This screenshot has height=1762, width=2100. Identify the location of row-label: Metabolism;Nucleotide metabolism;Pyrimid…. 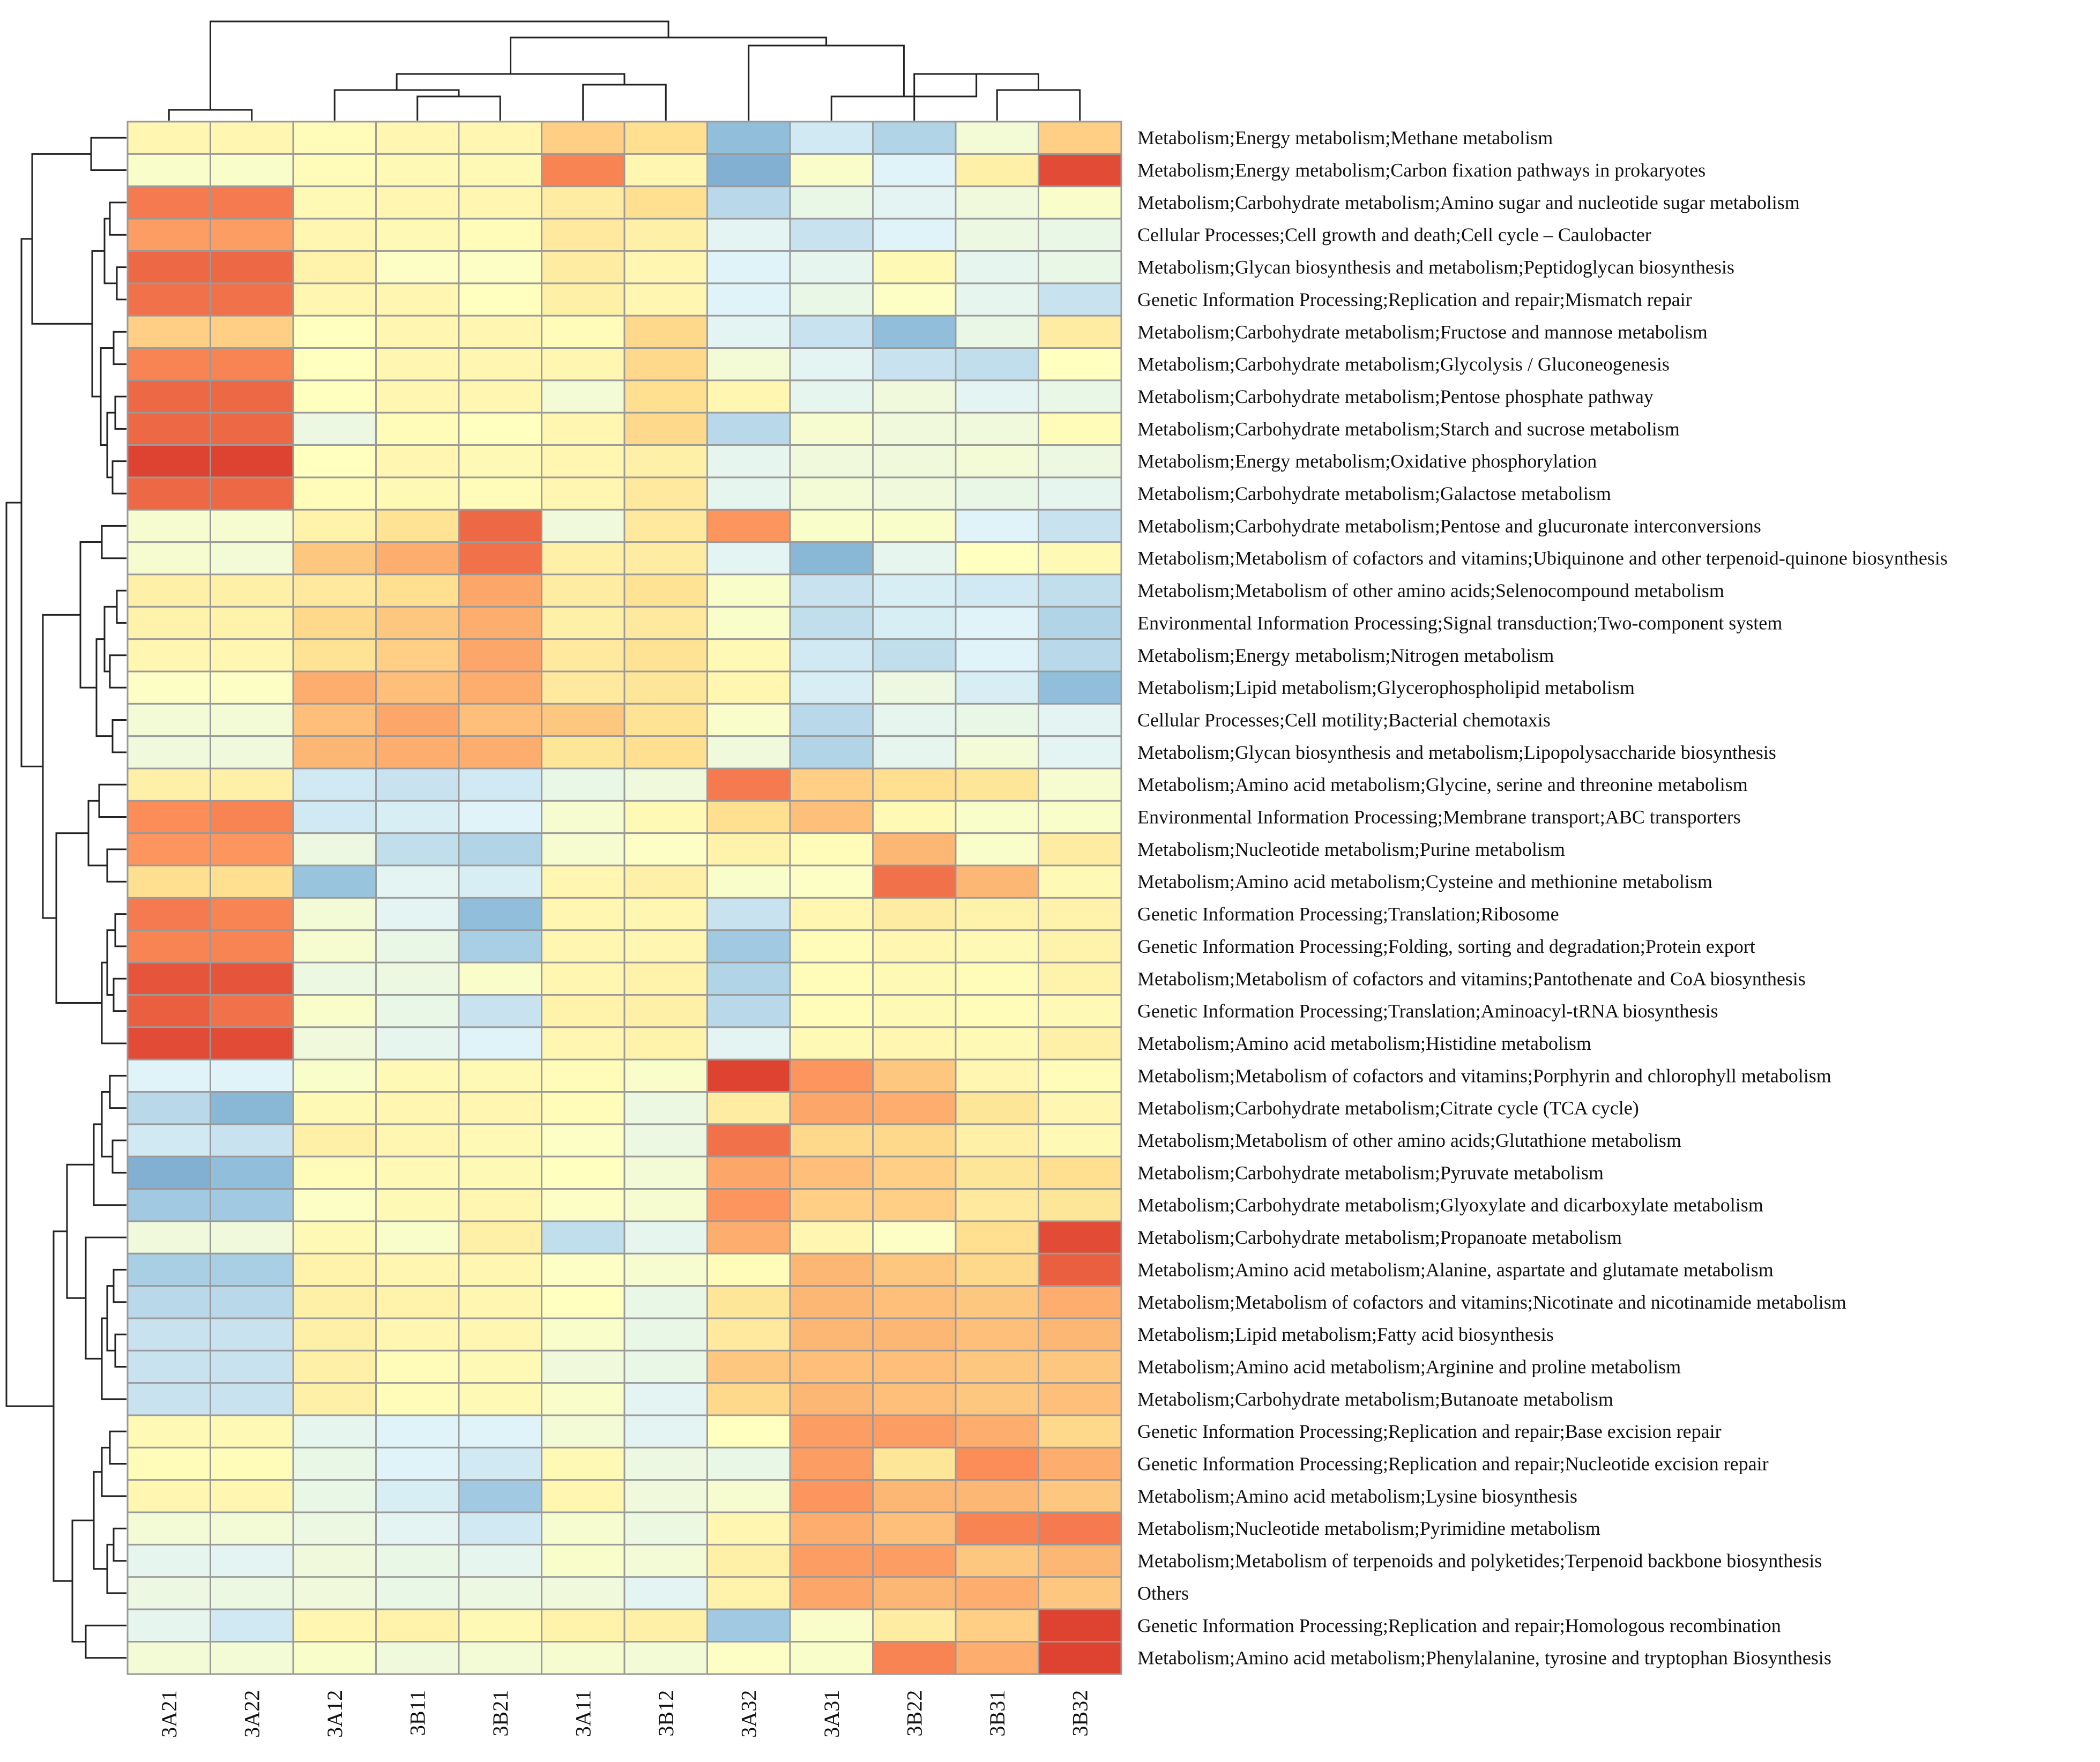
(1368, 1528).